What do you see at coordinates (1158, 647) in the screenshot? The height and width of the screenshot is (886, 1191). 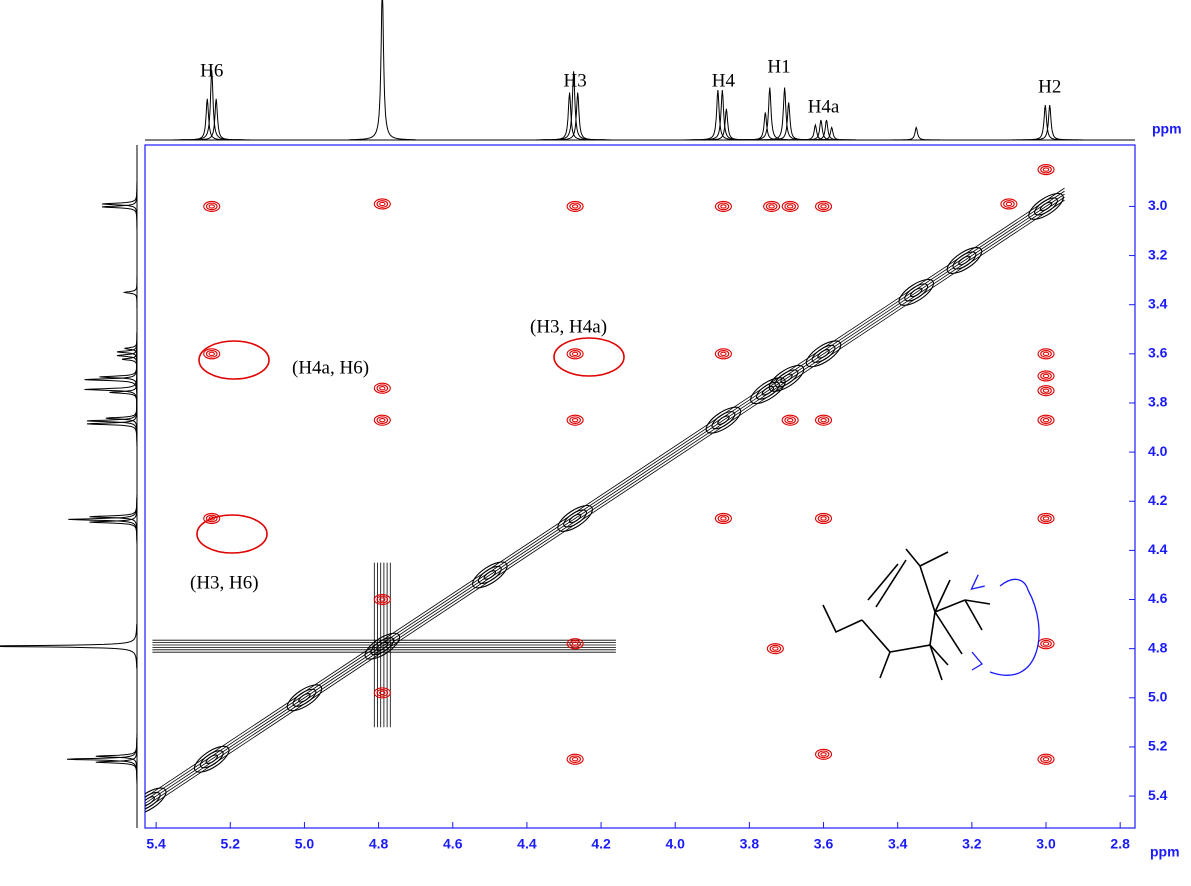 I see `y-tick-label: 4.8` at bounding box center [1158, 647].